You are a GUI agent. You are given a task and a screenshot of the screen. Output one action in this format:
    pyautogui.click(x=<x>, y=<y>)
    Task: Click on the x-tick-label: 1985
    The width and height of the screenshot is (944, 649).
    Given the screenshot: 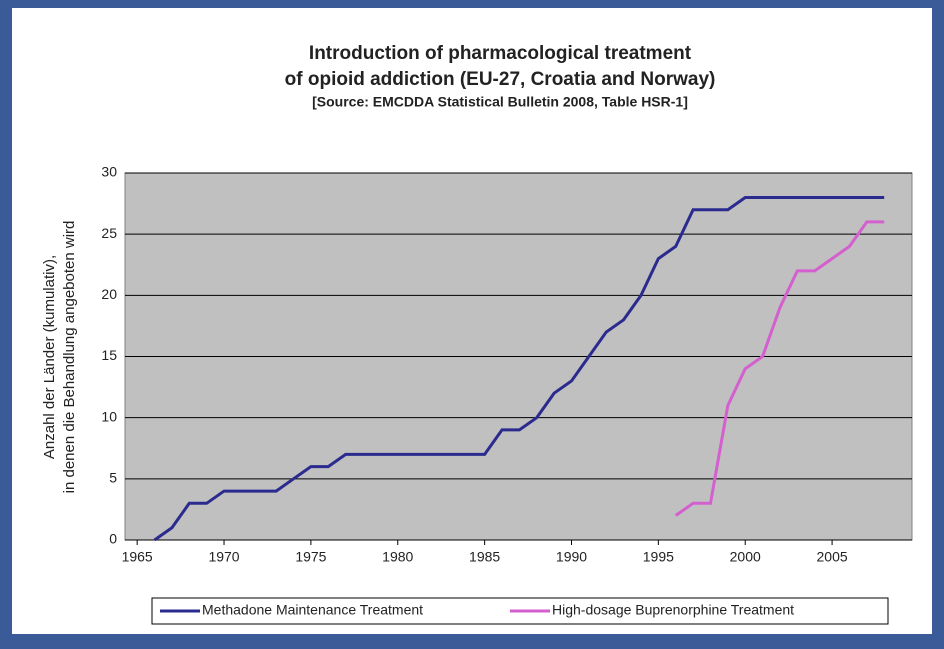 What is the action you would take?
    pyautogui.click(x=484, y=557)
    